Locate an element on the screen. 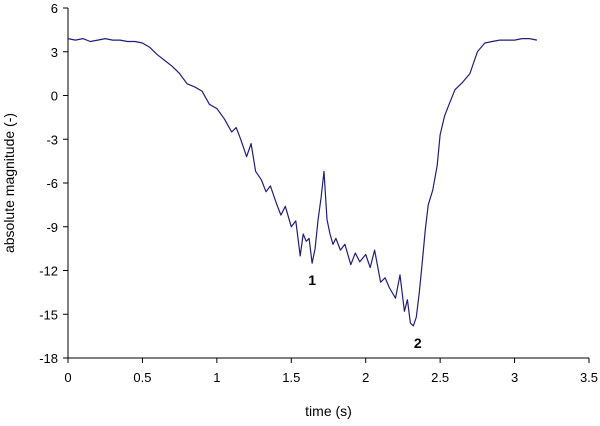 The image size is (600, 426). y-tick-label: 0 is located at coordinates (54, 96).